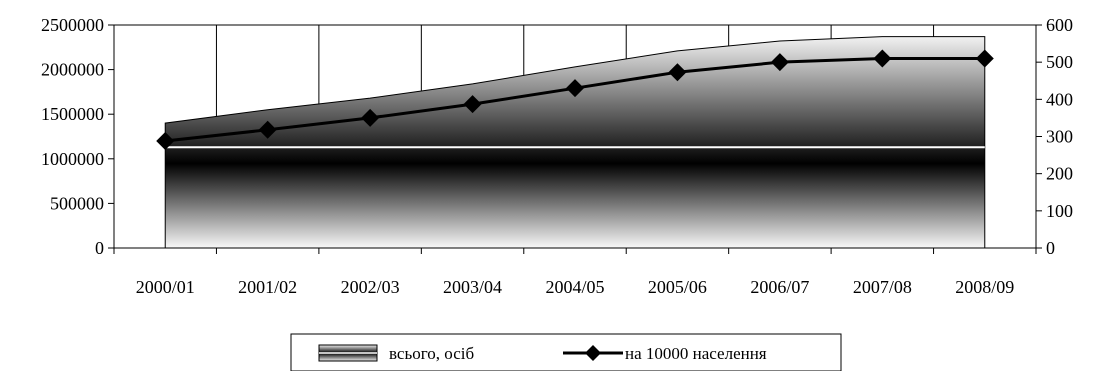 This screenshot has width=1096, height=371. What do you see at coordinates (77, 136) in the screenshot?
I see `left-axis: 0 500000 1000000 1500000 2000000 2500000` at bounding box center [77, 136].